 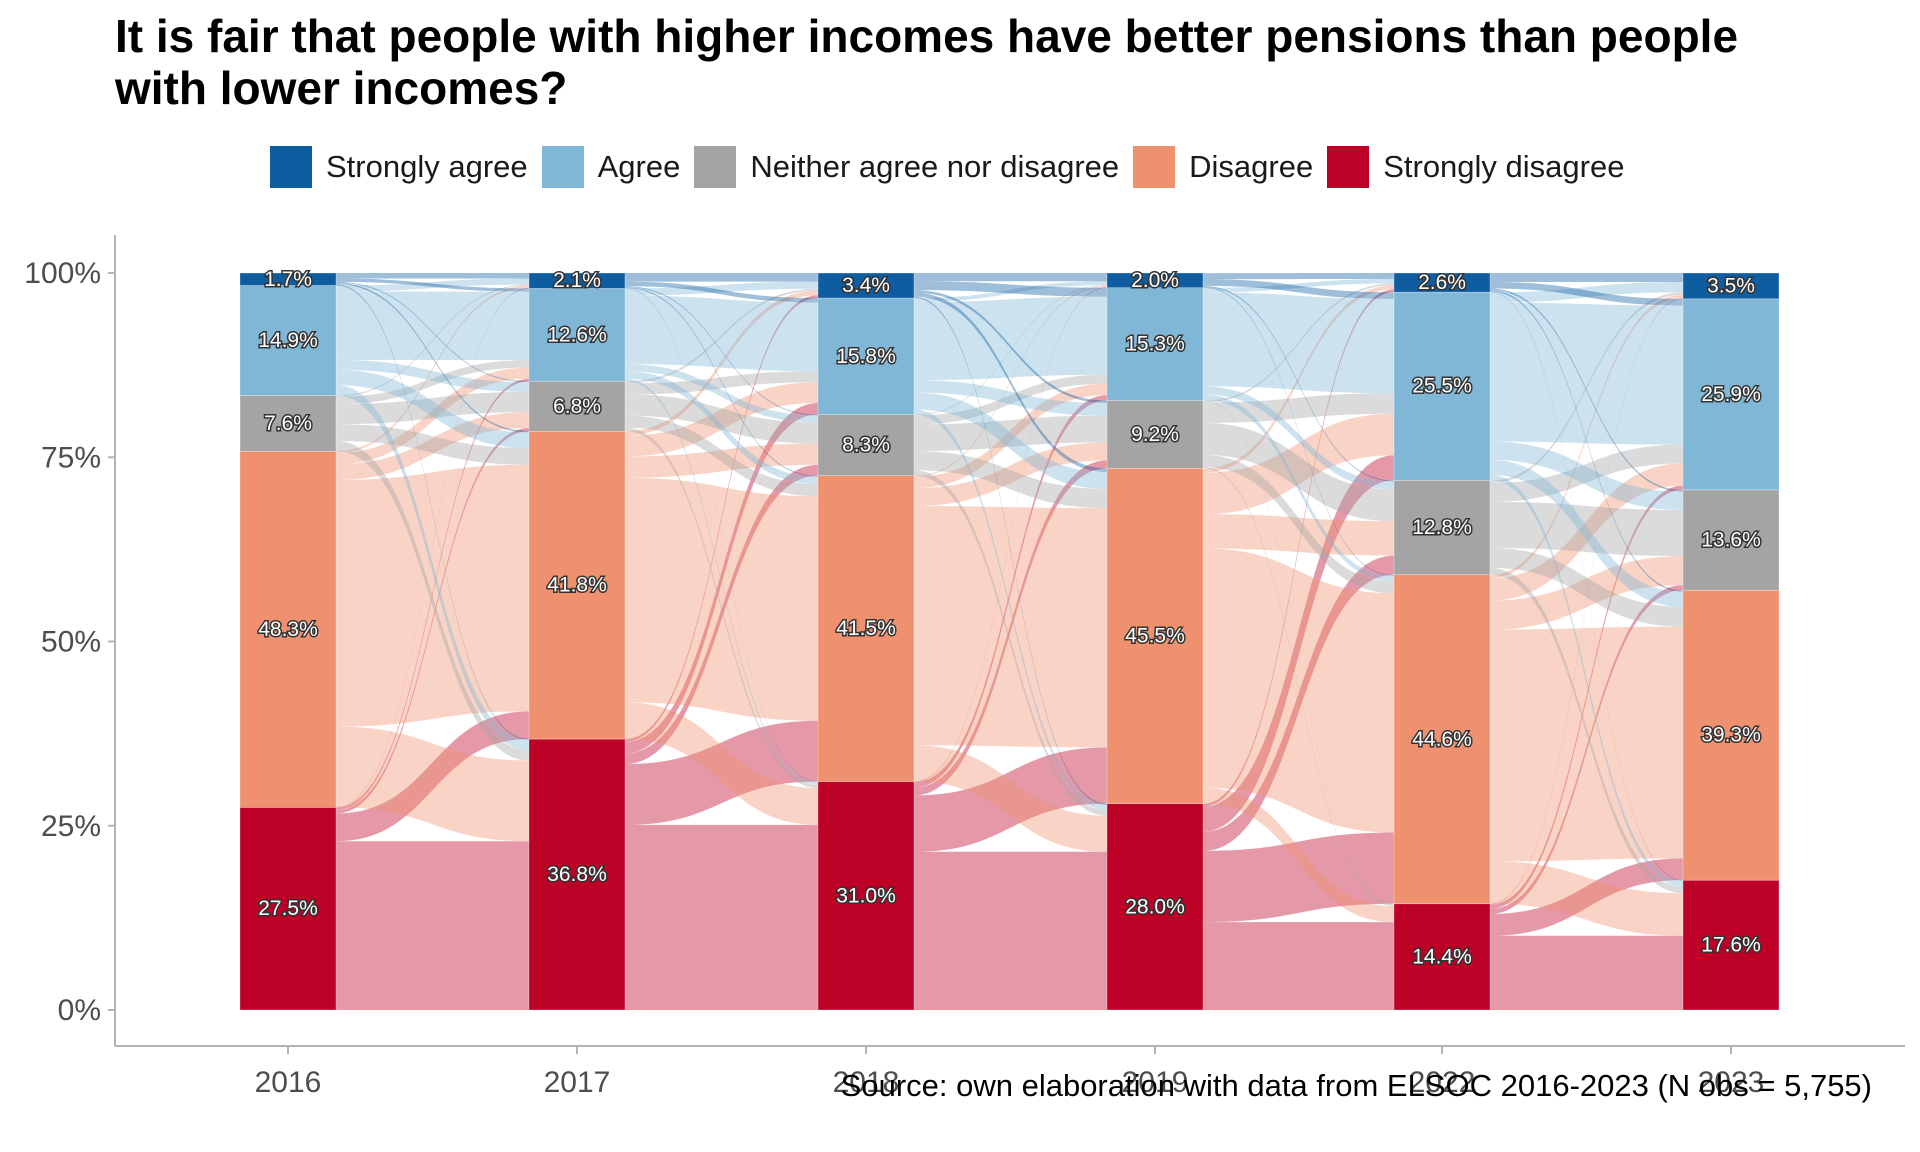 I want to click on data-label: 36.8%, so click(x=577, y=874).